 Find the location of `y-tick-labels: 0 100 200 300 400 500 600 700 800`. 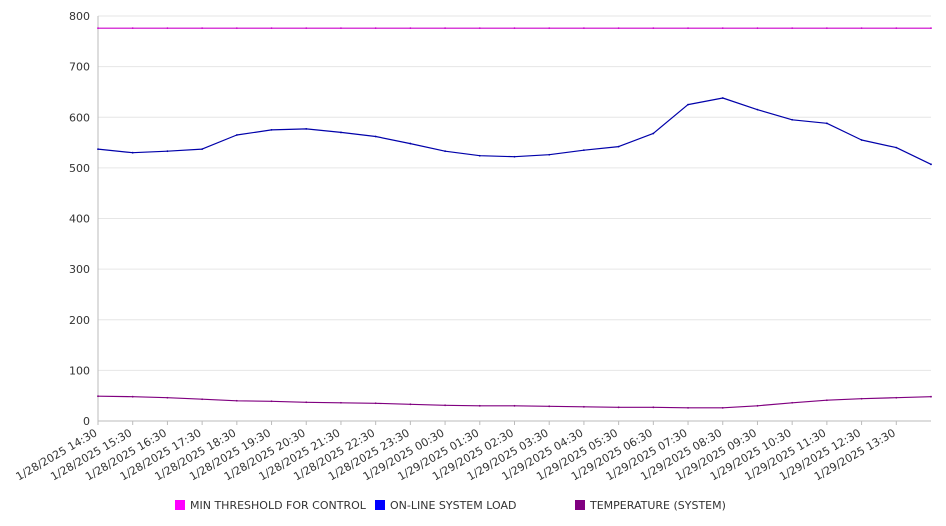

y-tick-labels: 0 100 200 300 400 500 600 700 800 is located at coordinates (79, 219).